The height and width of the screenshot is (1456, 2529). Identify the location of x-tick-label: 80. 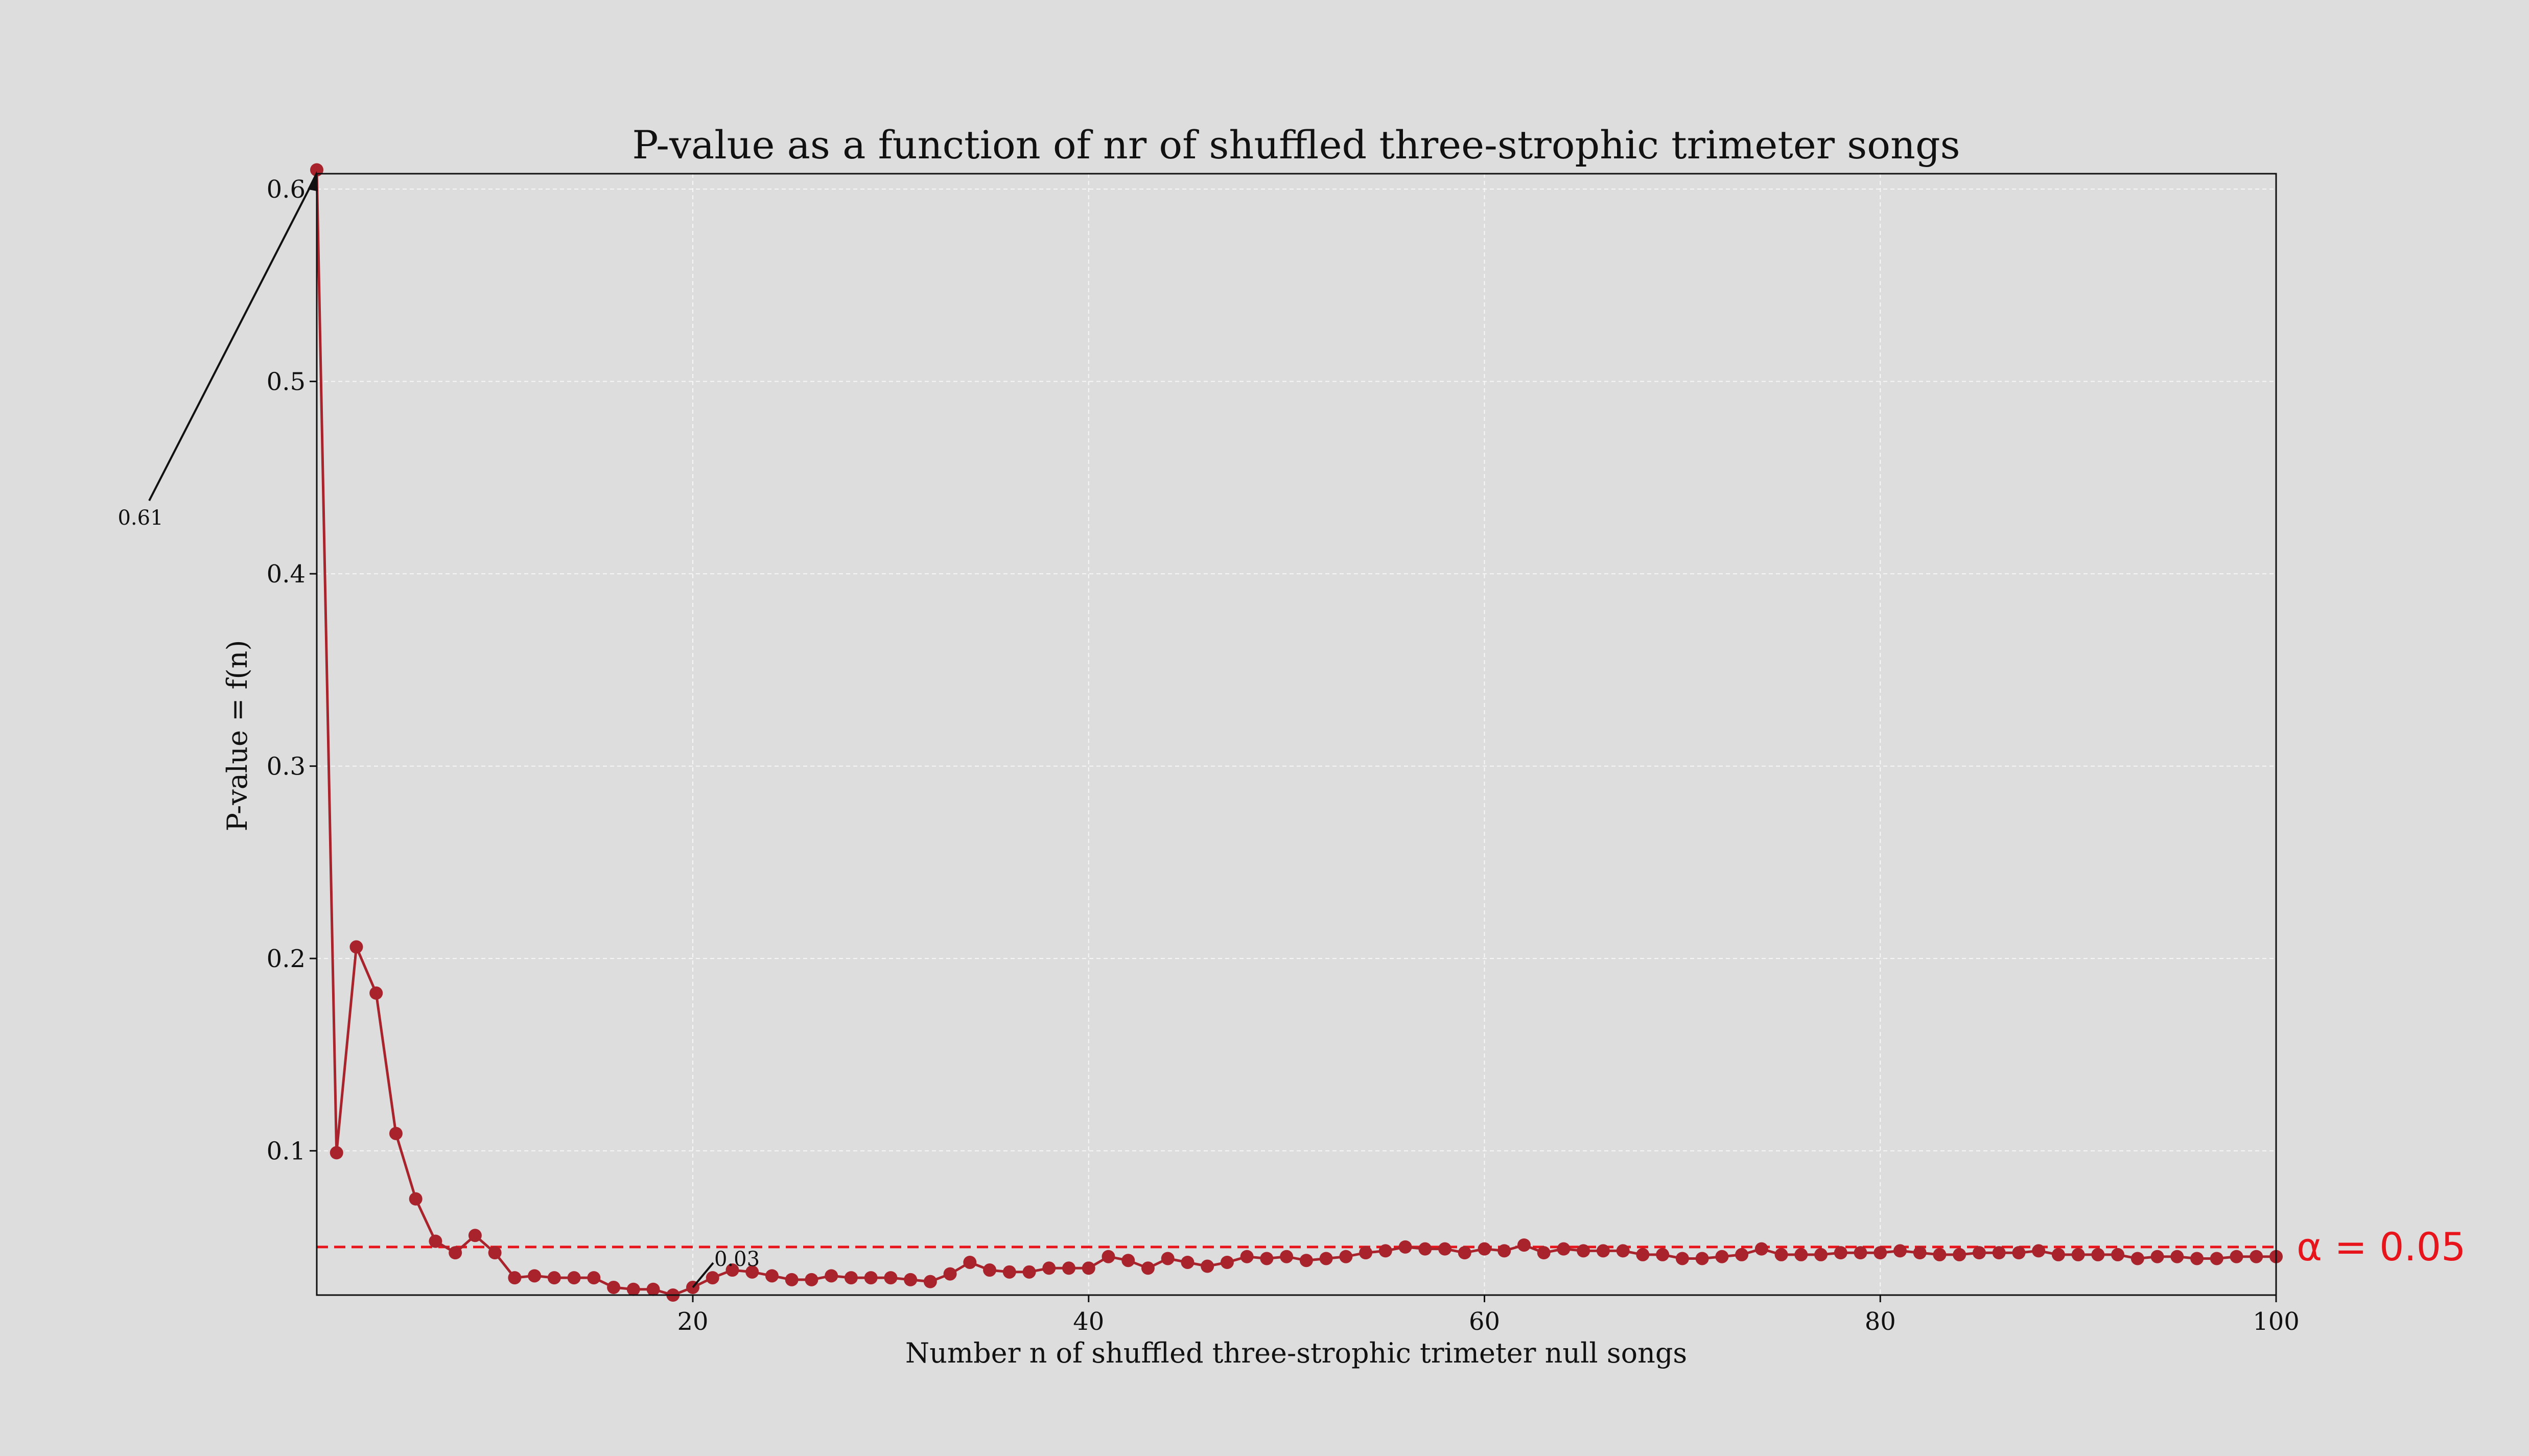
(1880, 1321).